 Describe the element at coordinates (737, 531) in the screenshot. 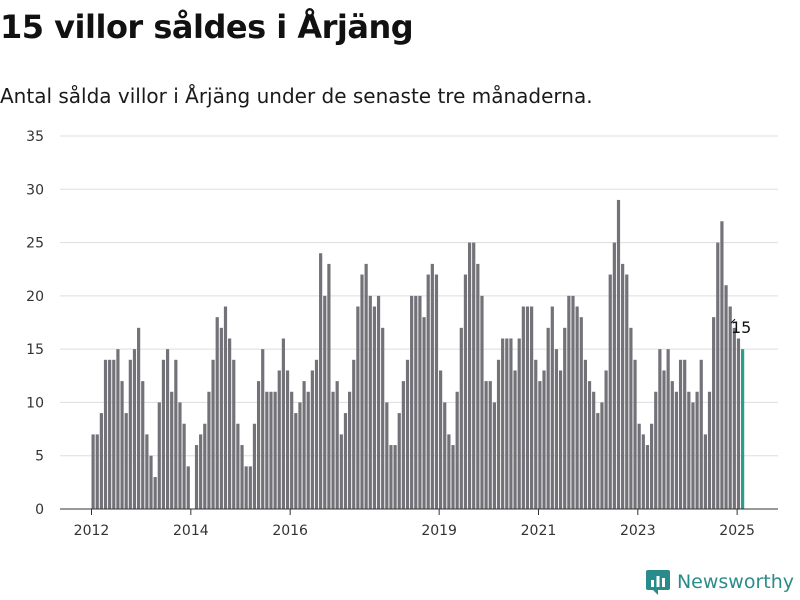

I see `x-tick-label: 2025` at that location.